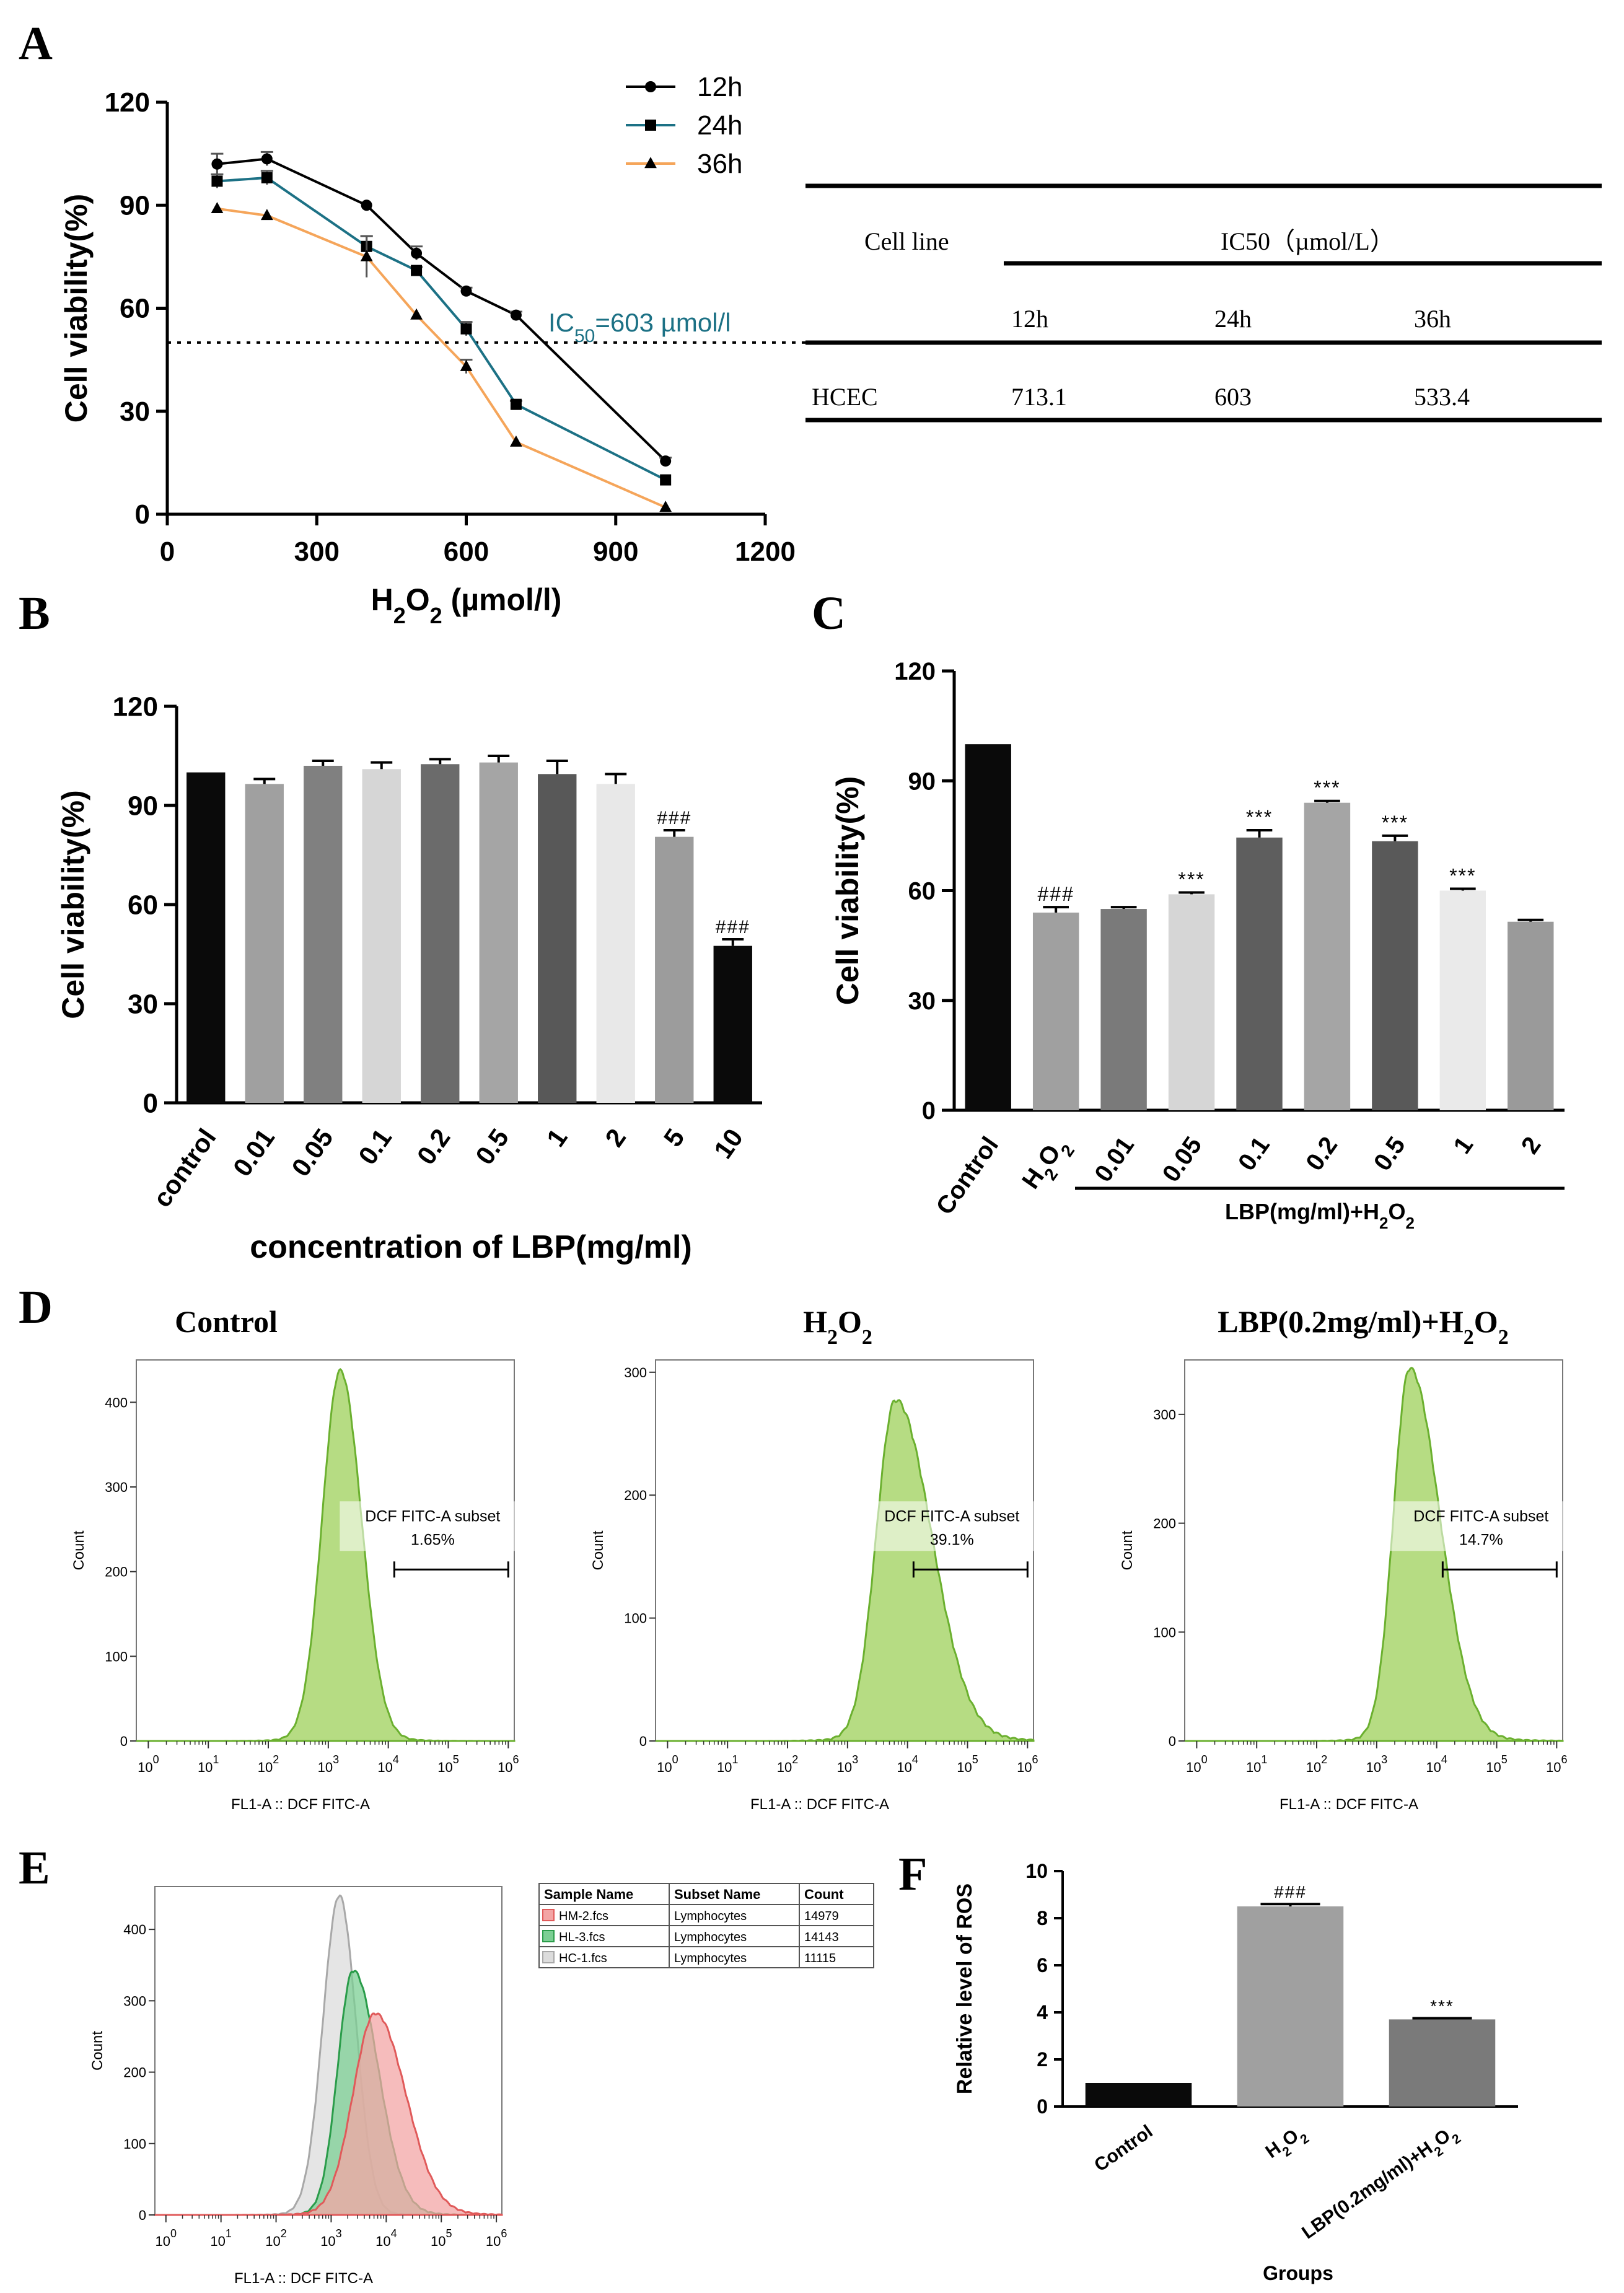  What do you see at coordinates (206, 937) in the screenshot?
I see `bar-control` at bounding box center [206, 937].